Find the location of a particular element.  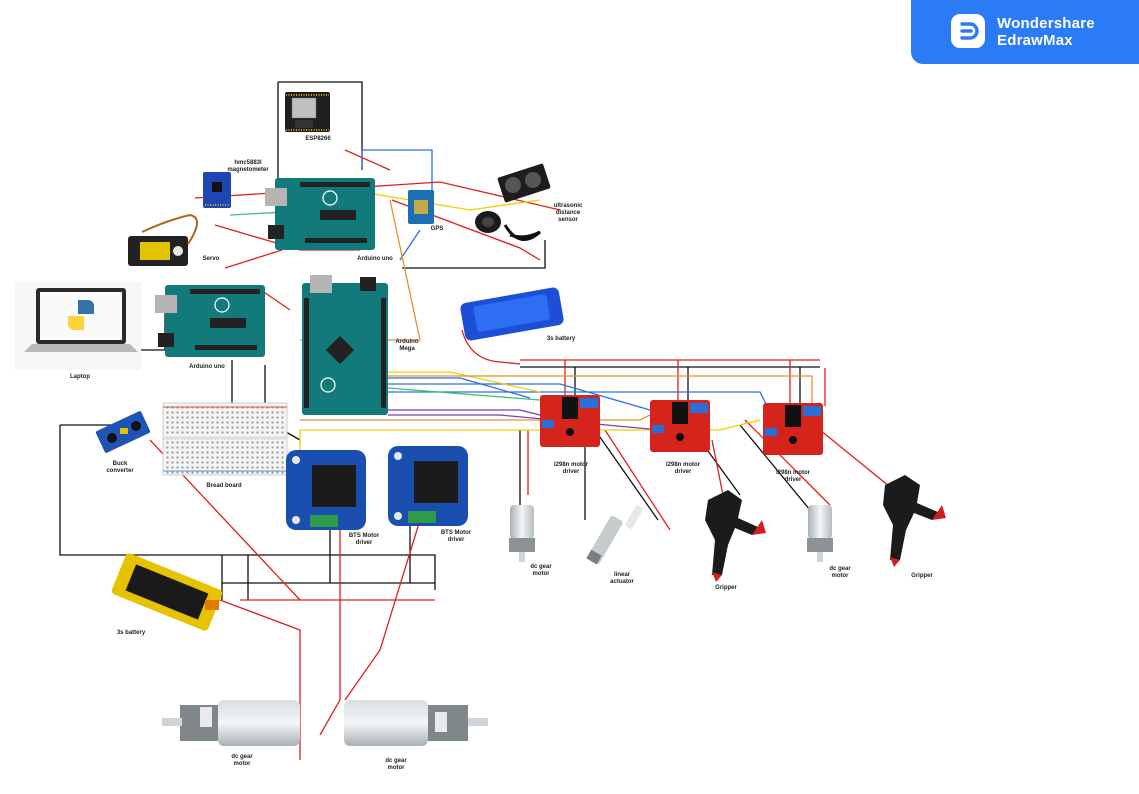

label-breadboard: Bread board is located at coordinates (224, 486).